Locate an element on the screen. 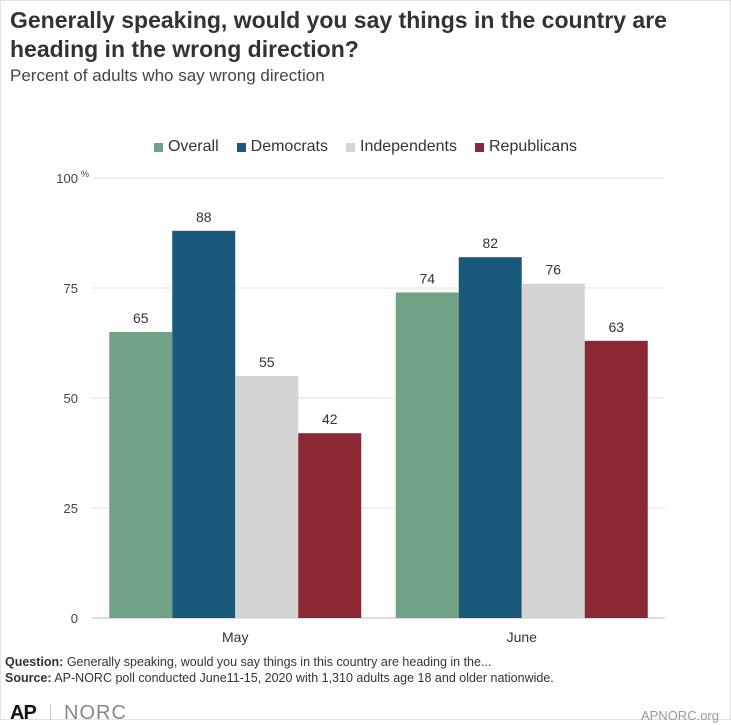 The image size is (731, 725). bar-overall-june is located at coordinates (427, 455).